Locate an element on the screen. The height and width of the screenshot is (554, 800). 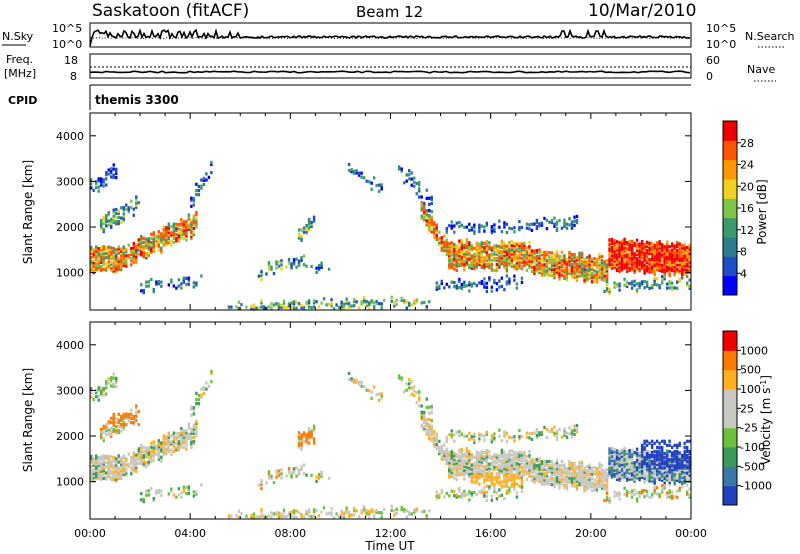
x-axis-label: Time UT is located at coordinates (389, 546).